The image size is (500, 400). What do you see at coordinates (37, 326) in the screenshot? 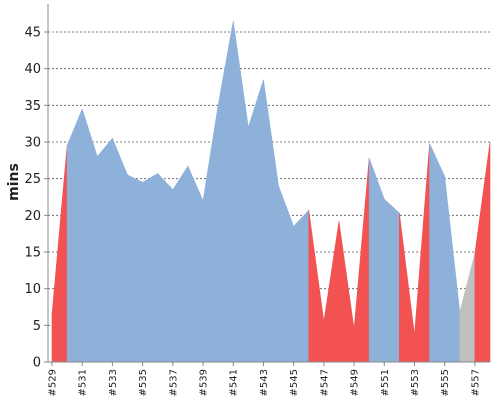
I see `y-tick-label: 5` at bounding box center [37, 326].